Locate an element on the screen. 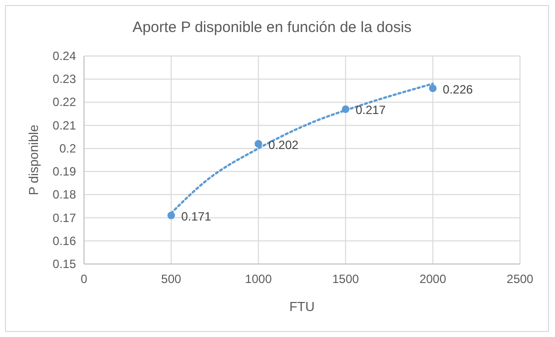 The height and width of the screenshot is (337, 555). y-tick-label: 0.23 is located at coordinates (64, 79).